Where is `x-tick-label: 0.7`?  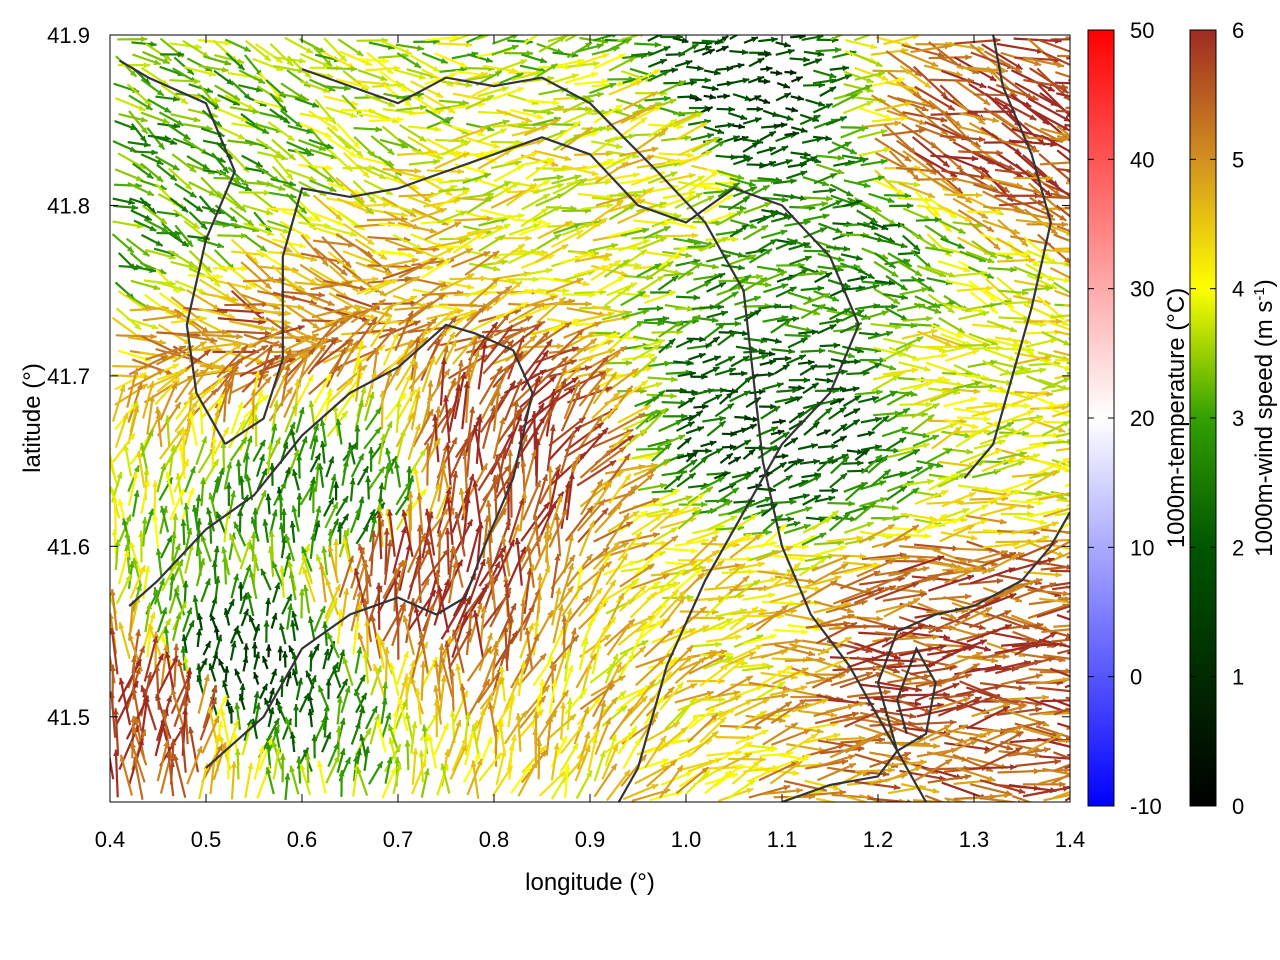 x-tick-label: 0.7 is located at coordinates (398, 839).